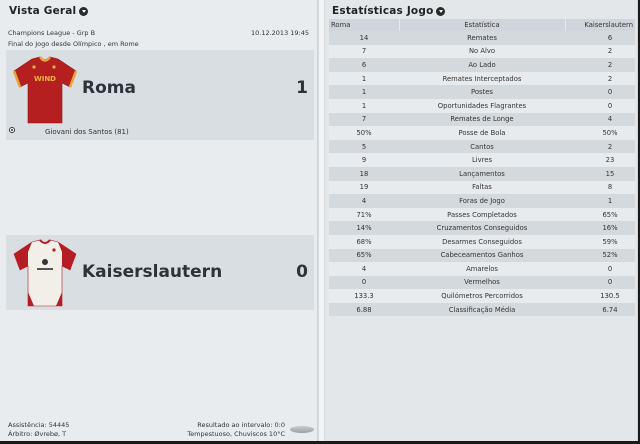 The image size is (640, 444). I want to click on table-row: 5 Cantos 2, so click(482, 146).